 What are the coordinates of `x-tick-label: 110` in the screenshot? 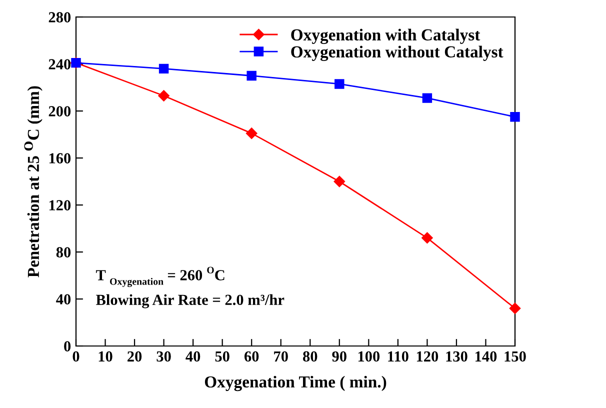 It's located at (398, 356).